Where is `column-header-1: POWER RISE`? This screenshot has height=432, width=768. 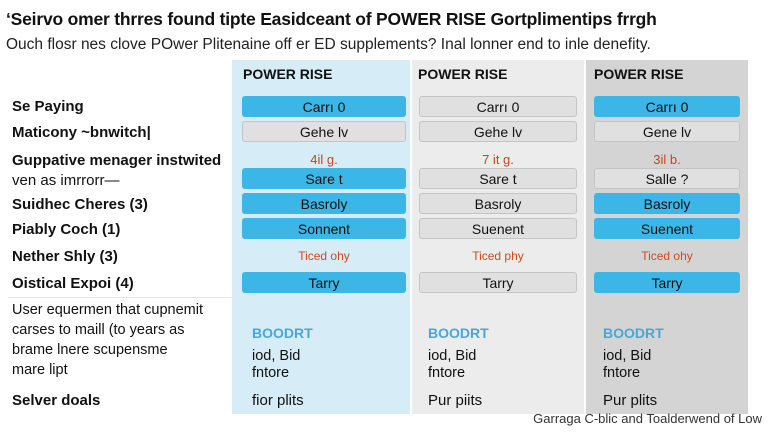 column-header-1: POWER RISE is located at coordinates (288, 74).